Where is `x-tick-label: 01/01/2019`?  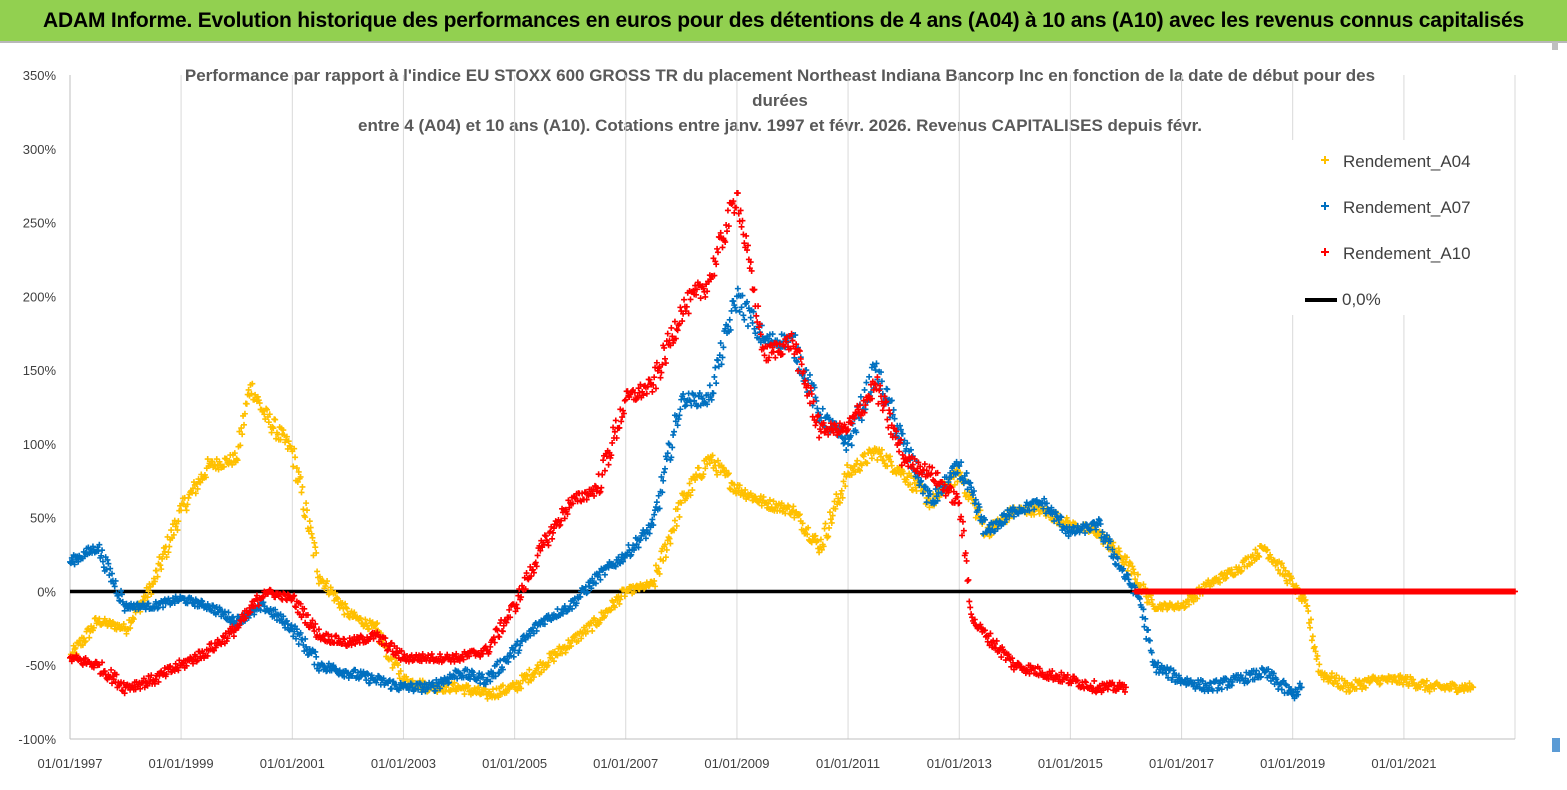
x-tick-label: 01/01/2019 is located at coordinates (1292, 763).